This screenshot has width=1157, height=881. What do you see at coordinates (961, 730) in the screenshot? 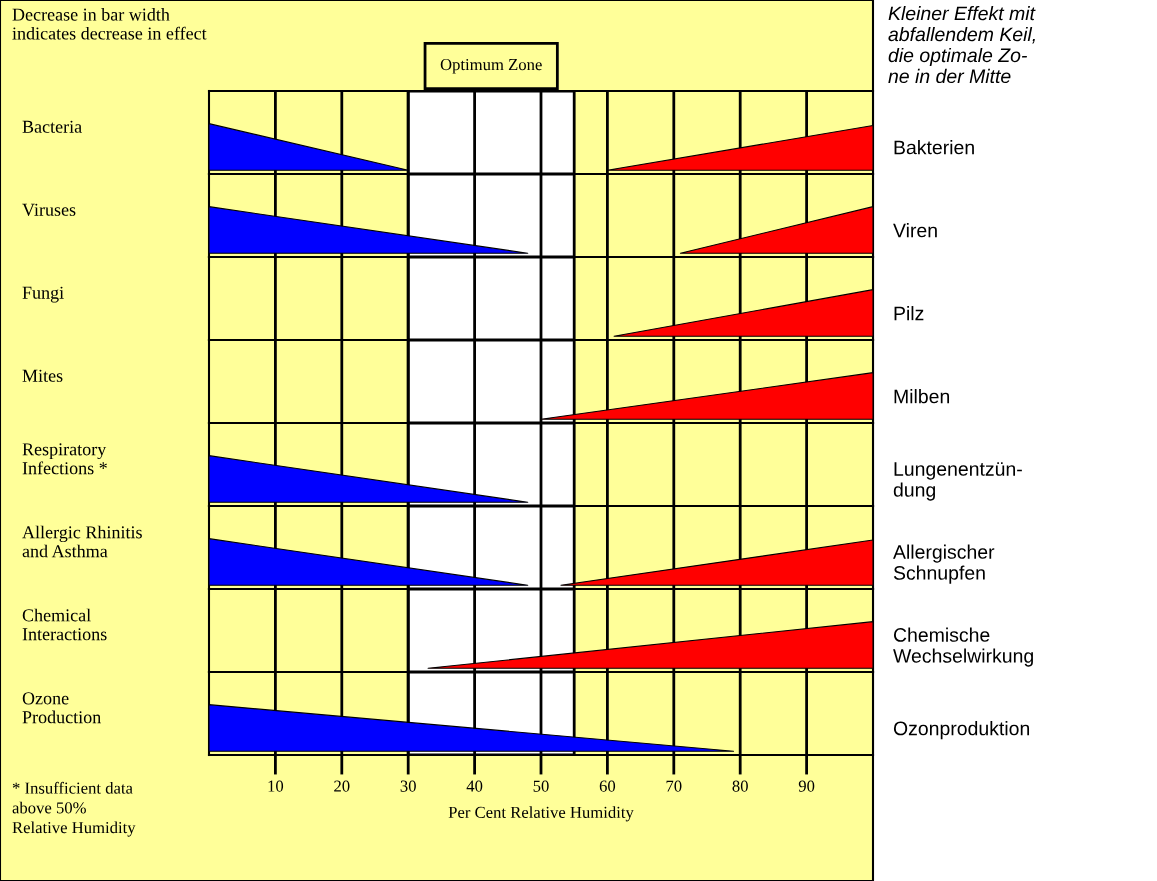
I see `text: Ozonproduktion` at bounding box center [961, 730].